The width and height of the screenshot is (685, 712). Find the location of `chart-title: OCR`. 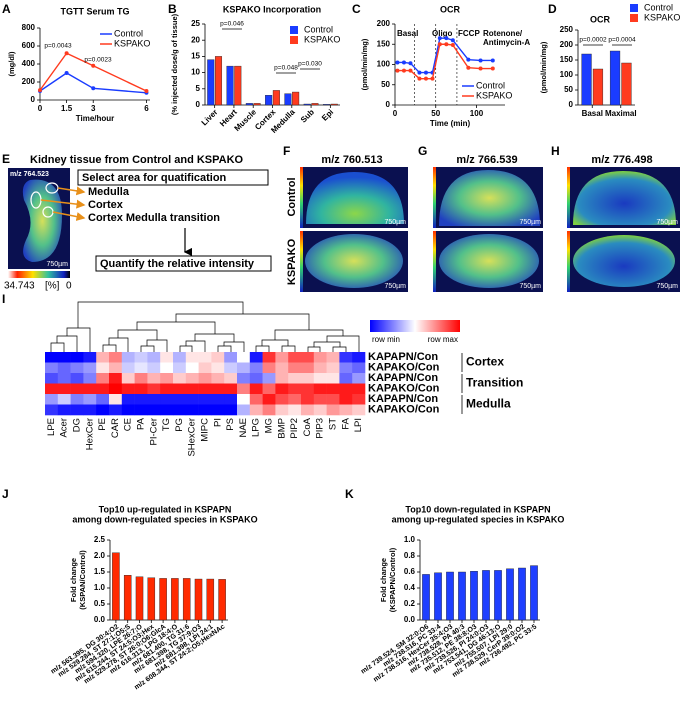

chart-title: OCR is located at coordinates (600, 19).